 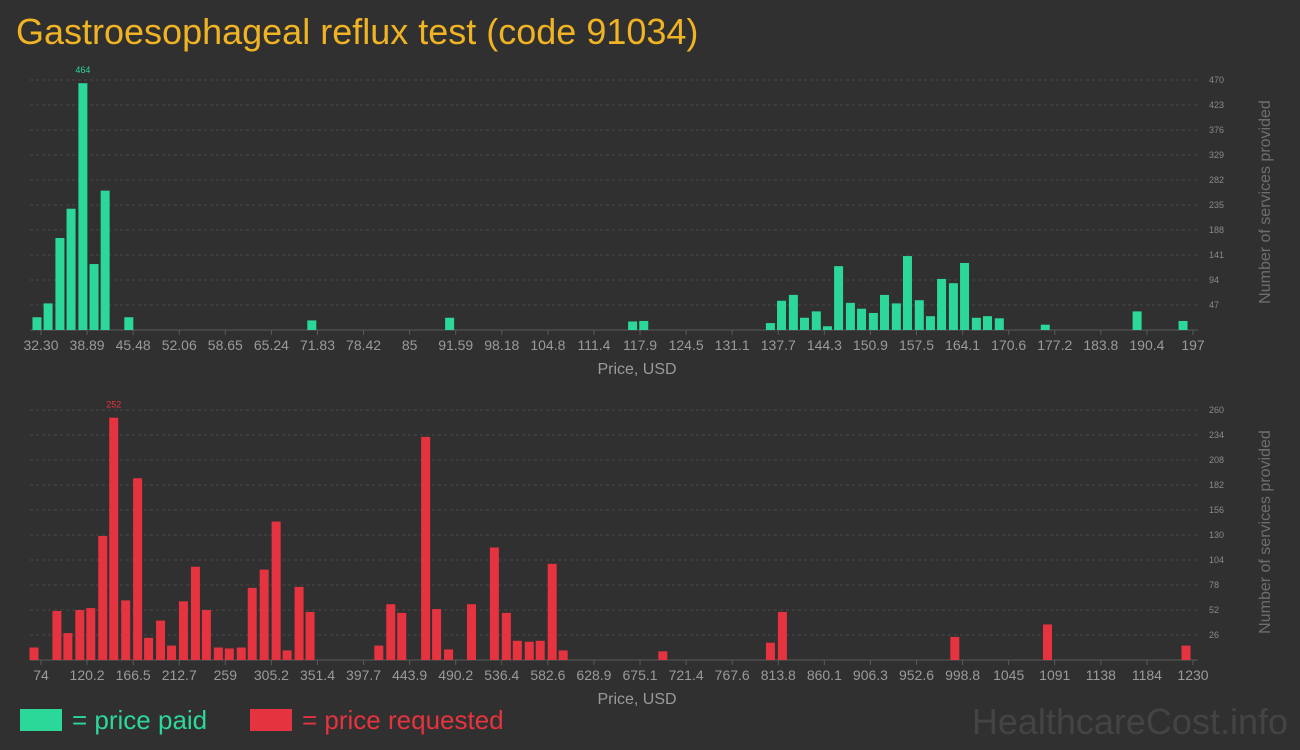 I want to click on x-tick-label: 190.4, so click(x=1146, y=345).